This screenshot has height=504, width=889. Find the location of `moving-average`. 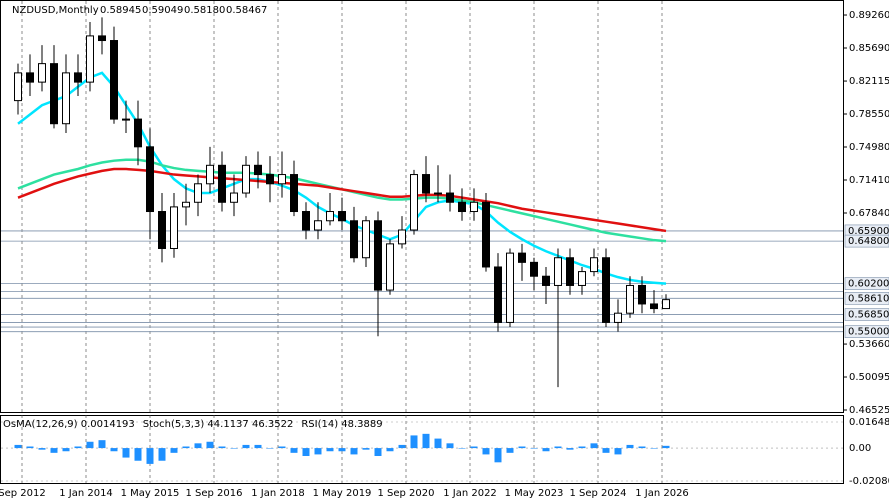

moving-average is located at coordinates (342, 200).